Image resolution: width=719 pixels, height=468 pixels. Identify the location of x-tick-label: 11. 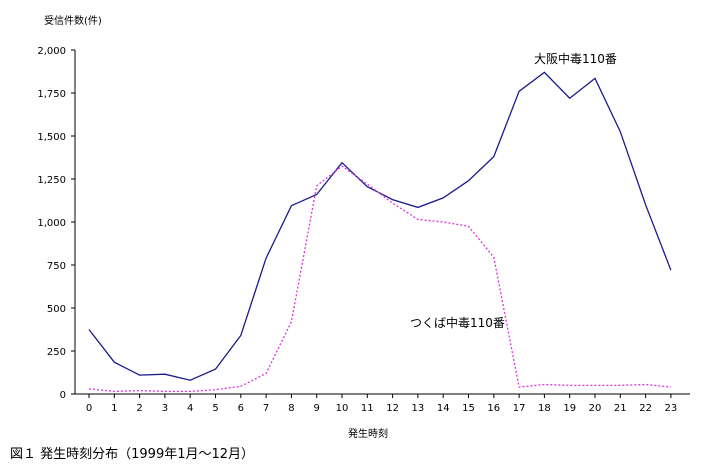
(367, 408).